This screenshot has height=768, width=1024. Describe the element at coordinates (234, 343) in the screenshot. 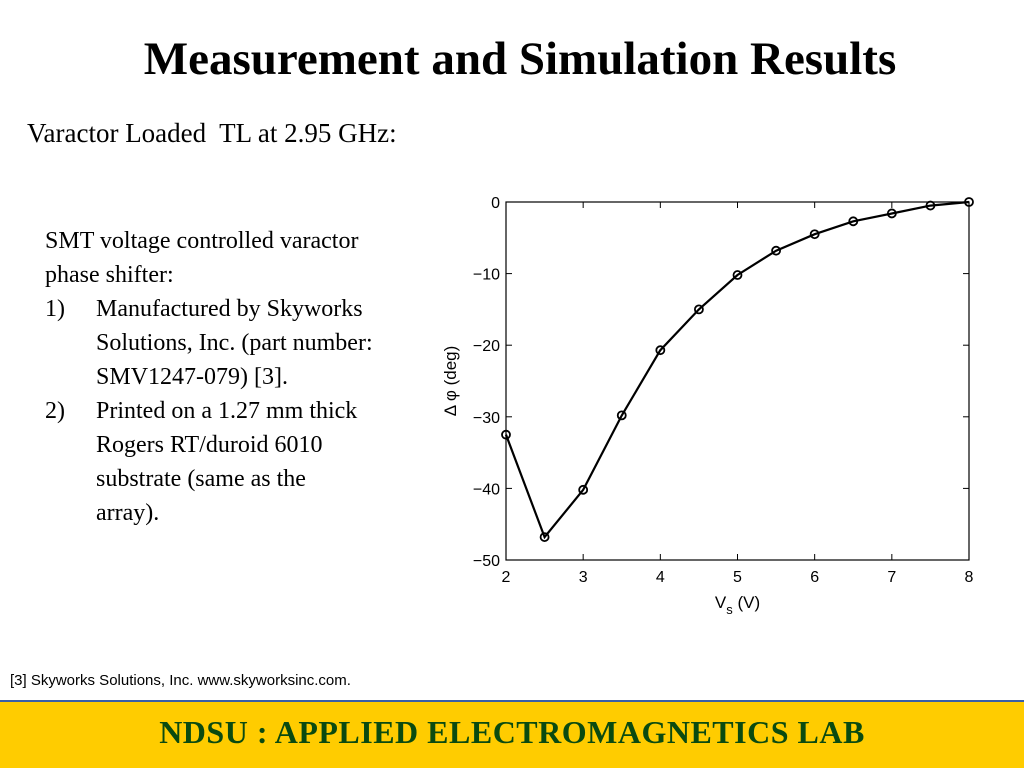

I see `list-item-line: Solutions, Inc. (part number:` at that location.